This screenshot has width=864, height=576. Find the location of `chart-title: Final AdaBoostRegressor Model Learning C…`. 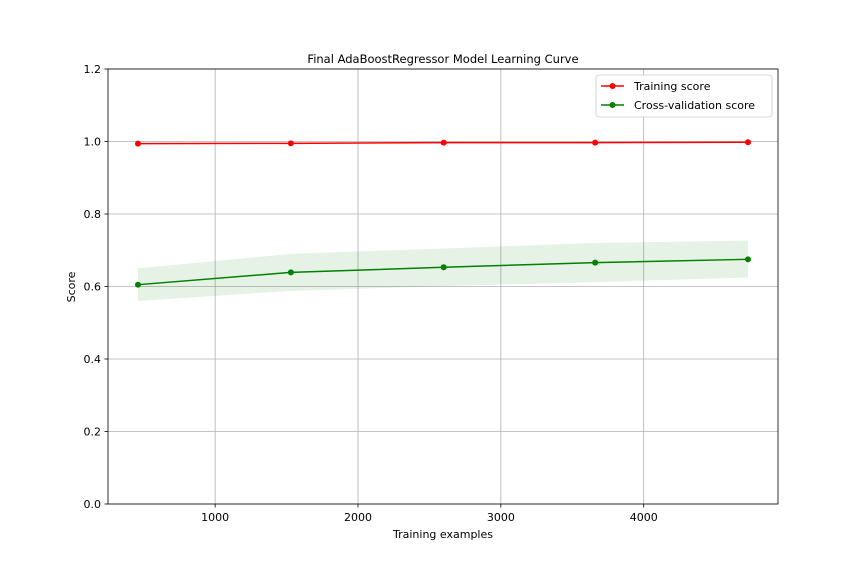

chart-title: Final AdaBoostRegressor Model Learning C… is located at coordinates (442, 59).